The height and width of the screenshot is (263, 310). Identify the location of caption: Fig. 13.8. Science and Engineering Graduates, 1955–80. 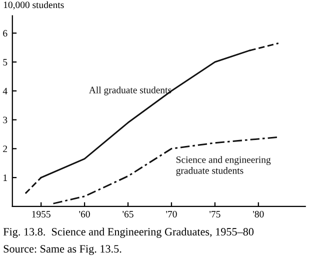
(128, 233).